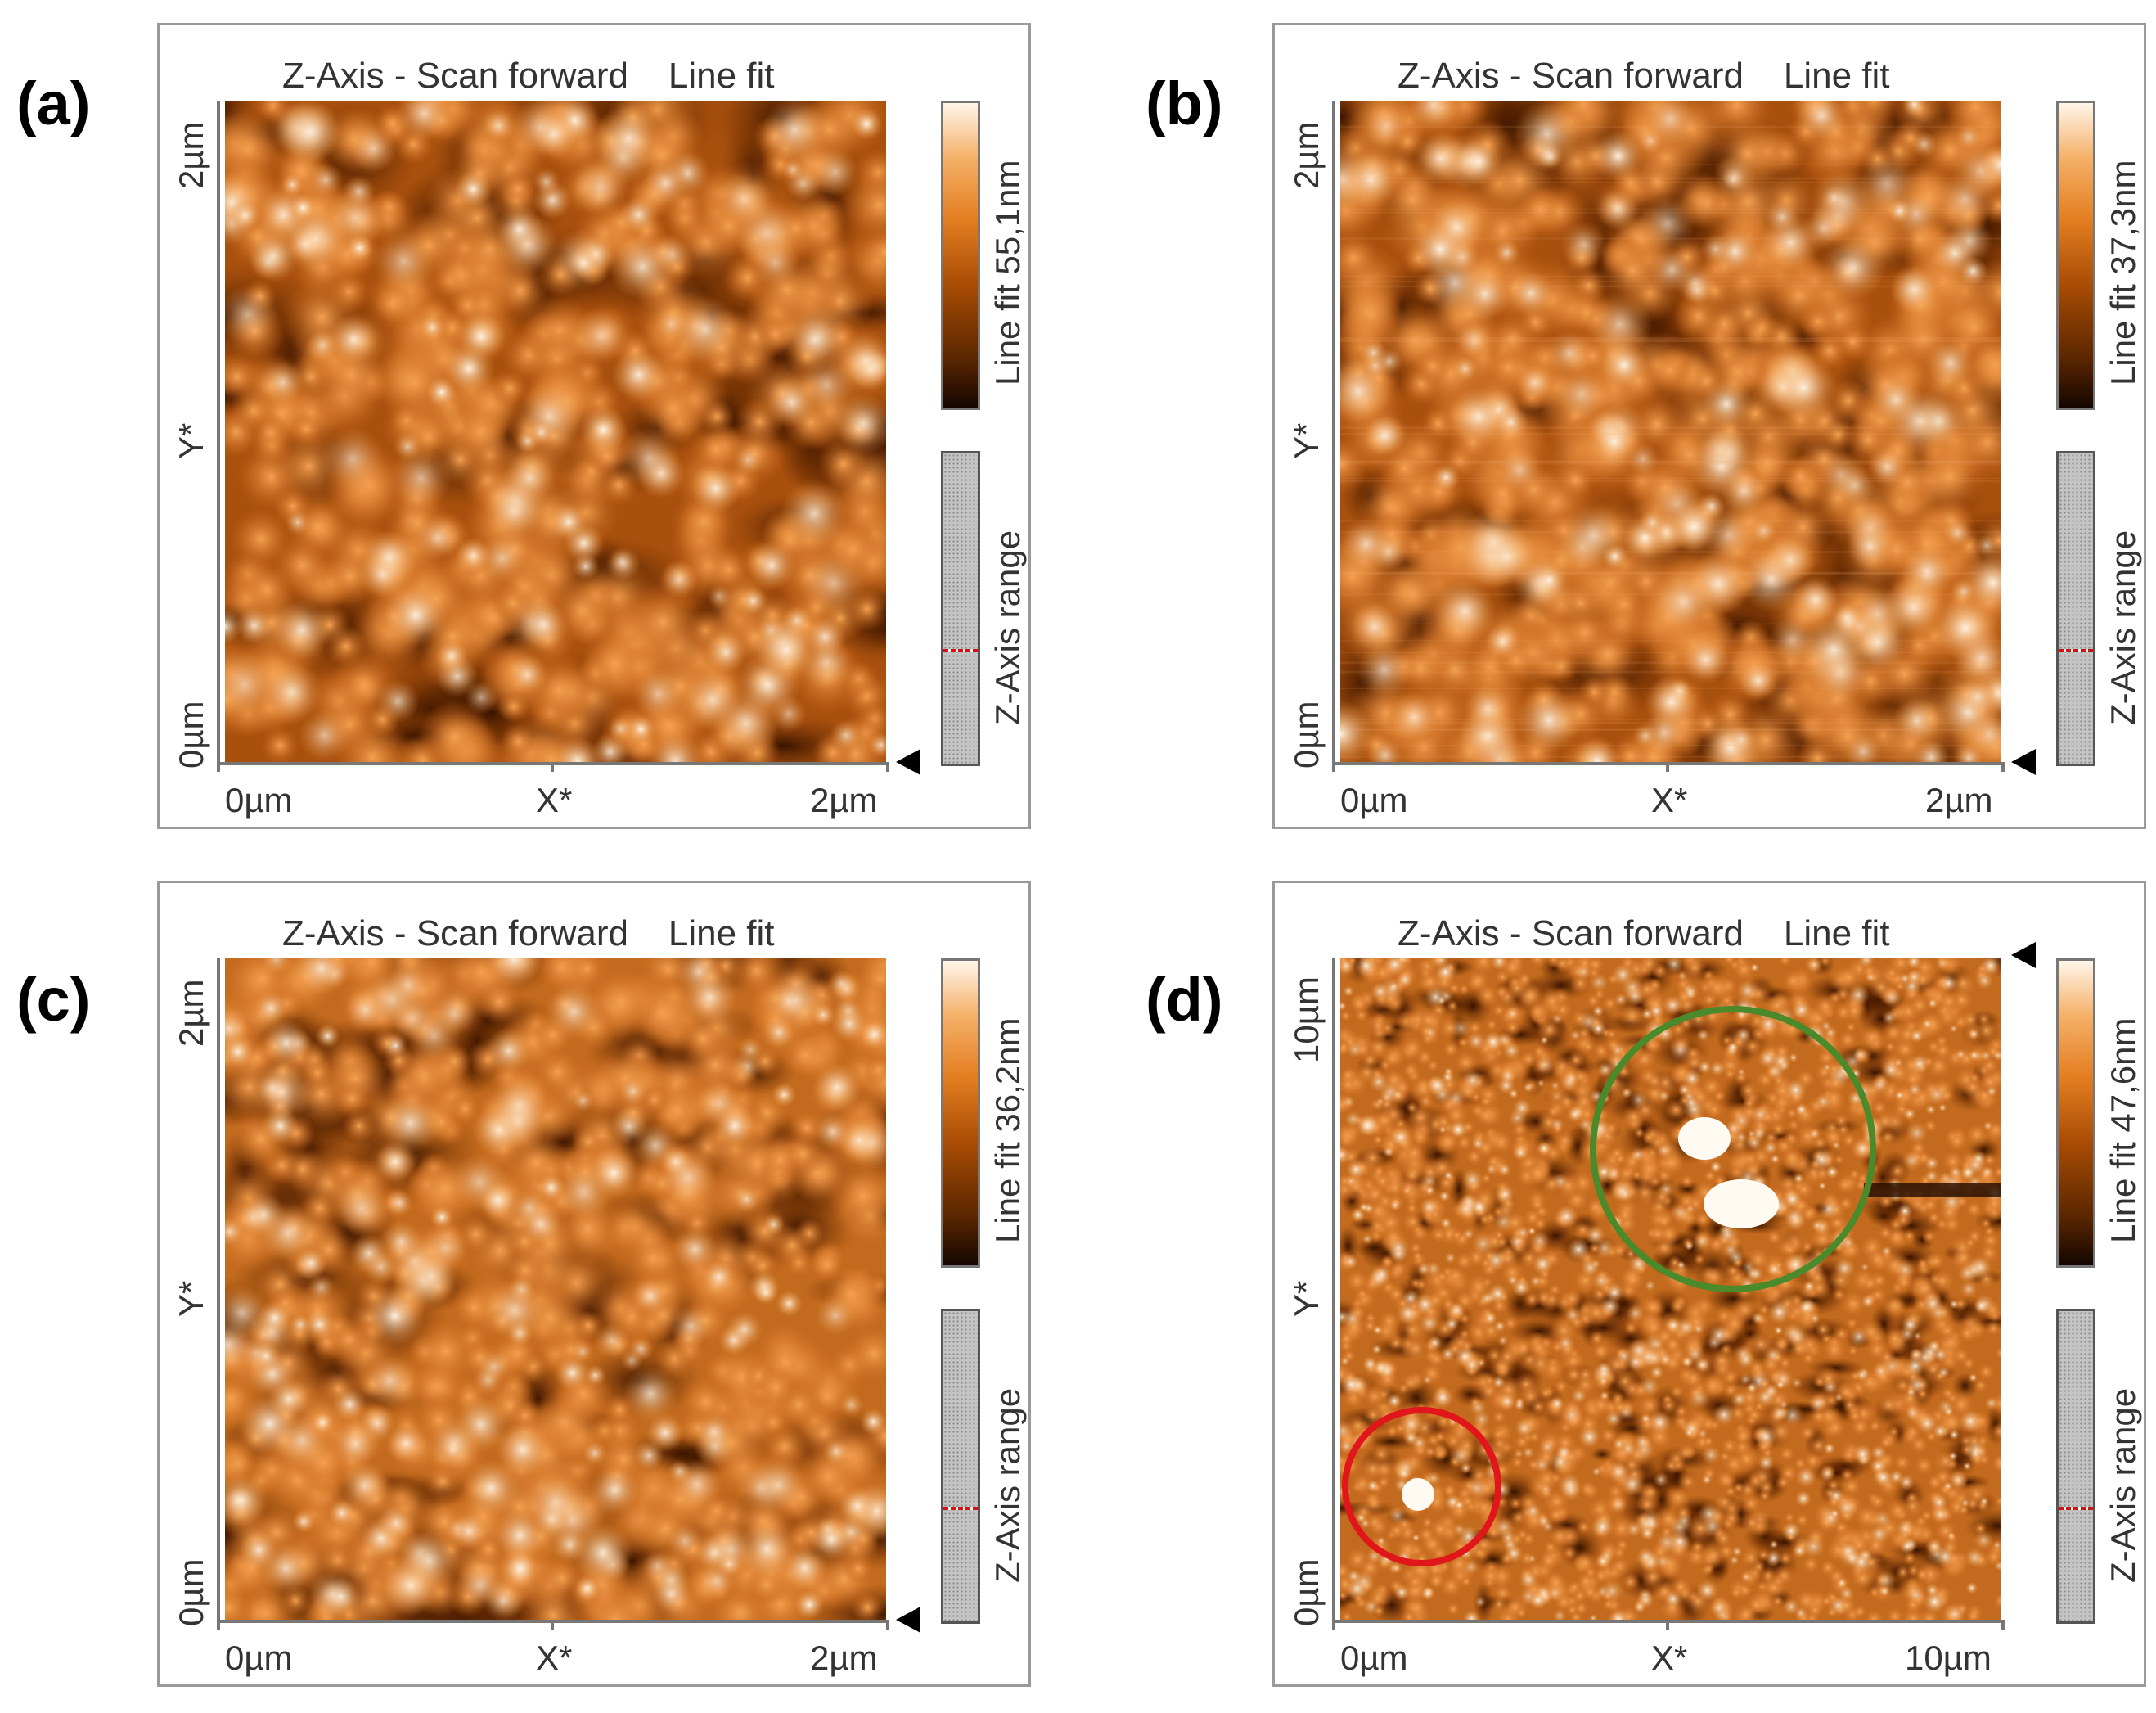 This screenshot has width=2156, height=1713. I want to click on panel-b-letter: (b), so click(1184, 103).